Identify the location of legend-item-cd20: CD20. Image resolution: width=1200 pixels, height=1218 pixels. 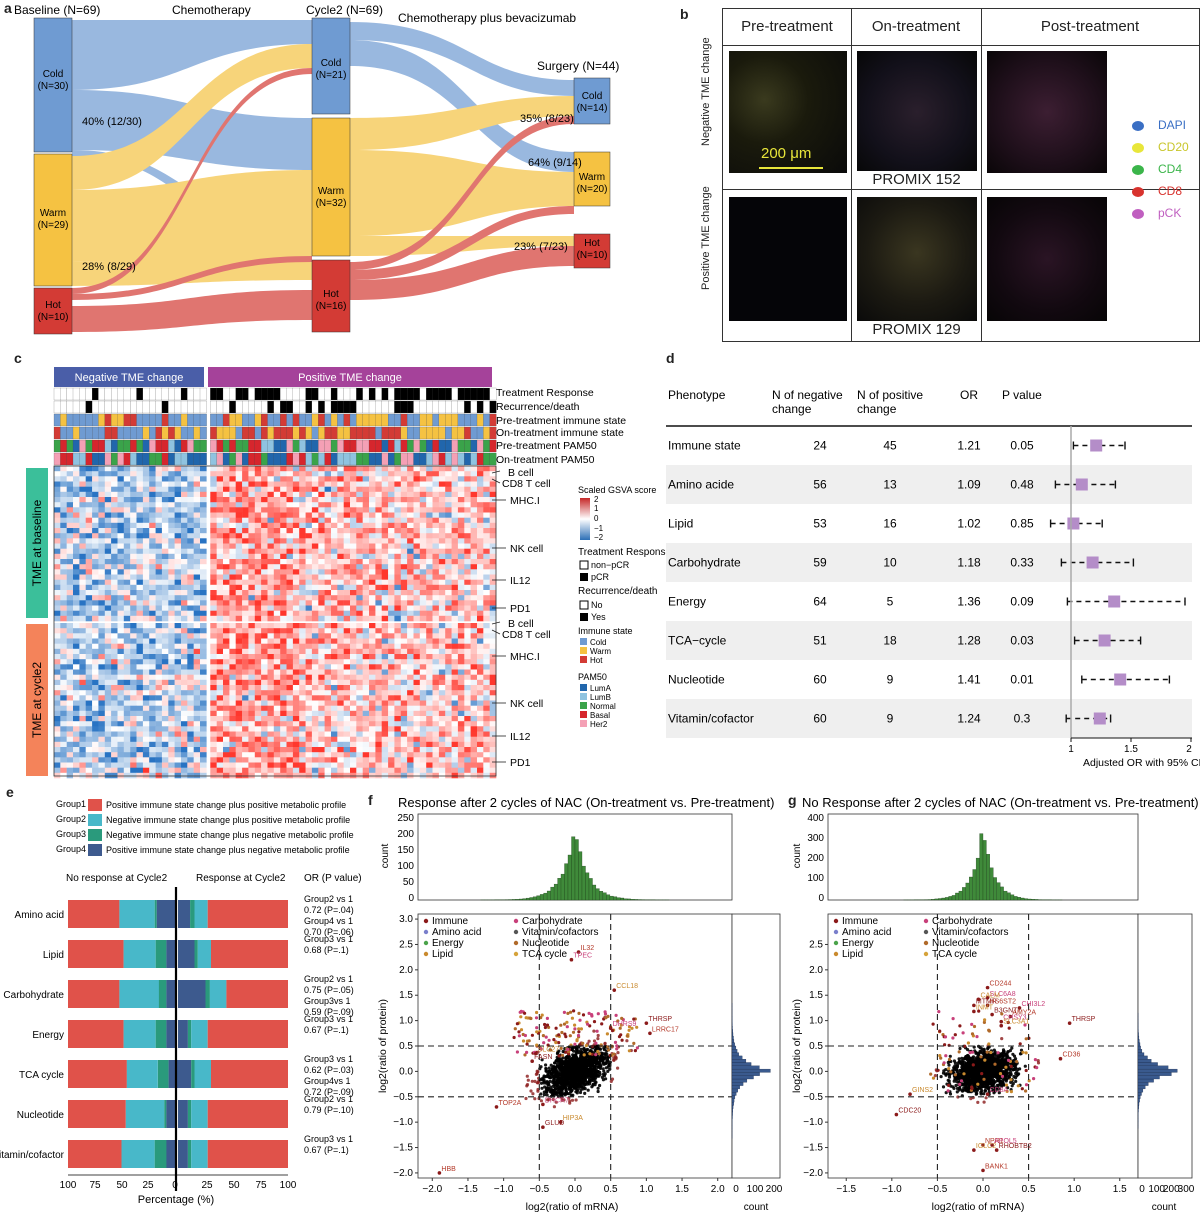
(1160, 147).